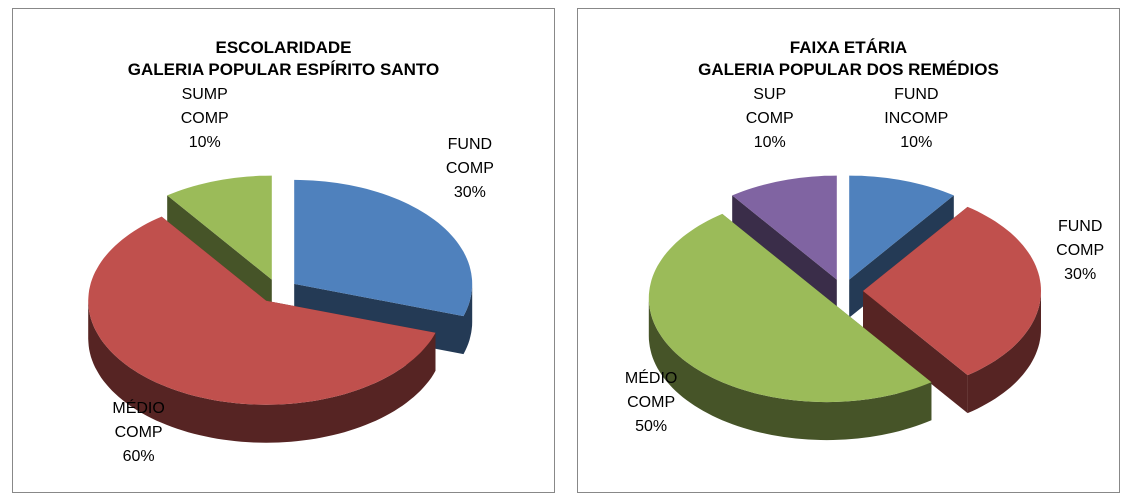 The image size is (1131, 504). What do you see at coordinates (916, 106) in the screenshot?
I see `slice-category: FUND INCOMP` at bounding box center [916, 106].